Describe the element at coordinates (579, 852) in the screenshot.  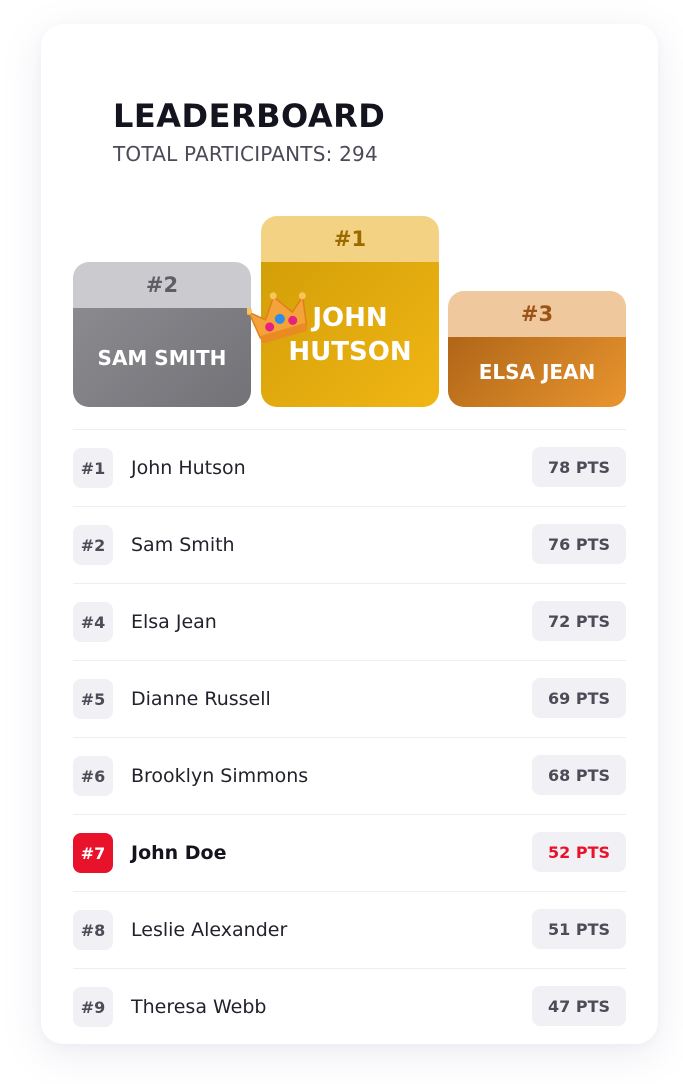
I see `points-badge: 52 PTS` at that location.